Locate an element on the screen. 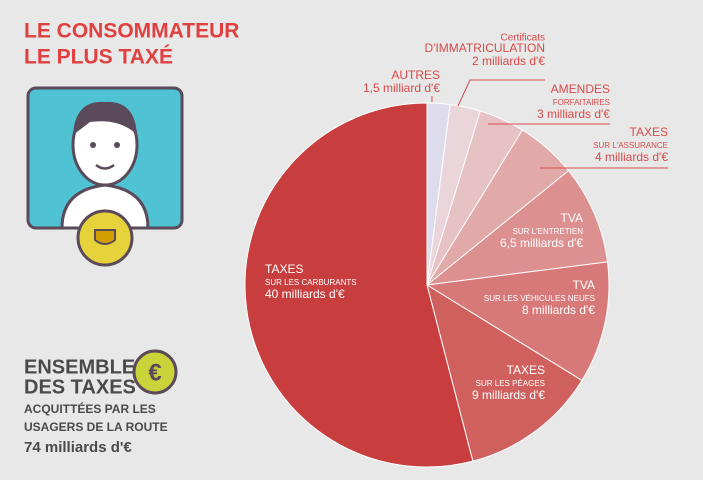 Image resolution: width=703 pixels, height=480 pixels. slice-label: Certificats is located at coordinates (523, 38).